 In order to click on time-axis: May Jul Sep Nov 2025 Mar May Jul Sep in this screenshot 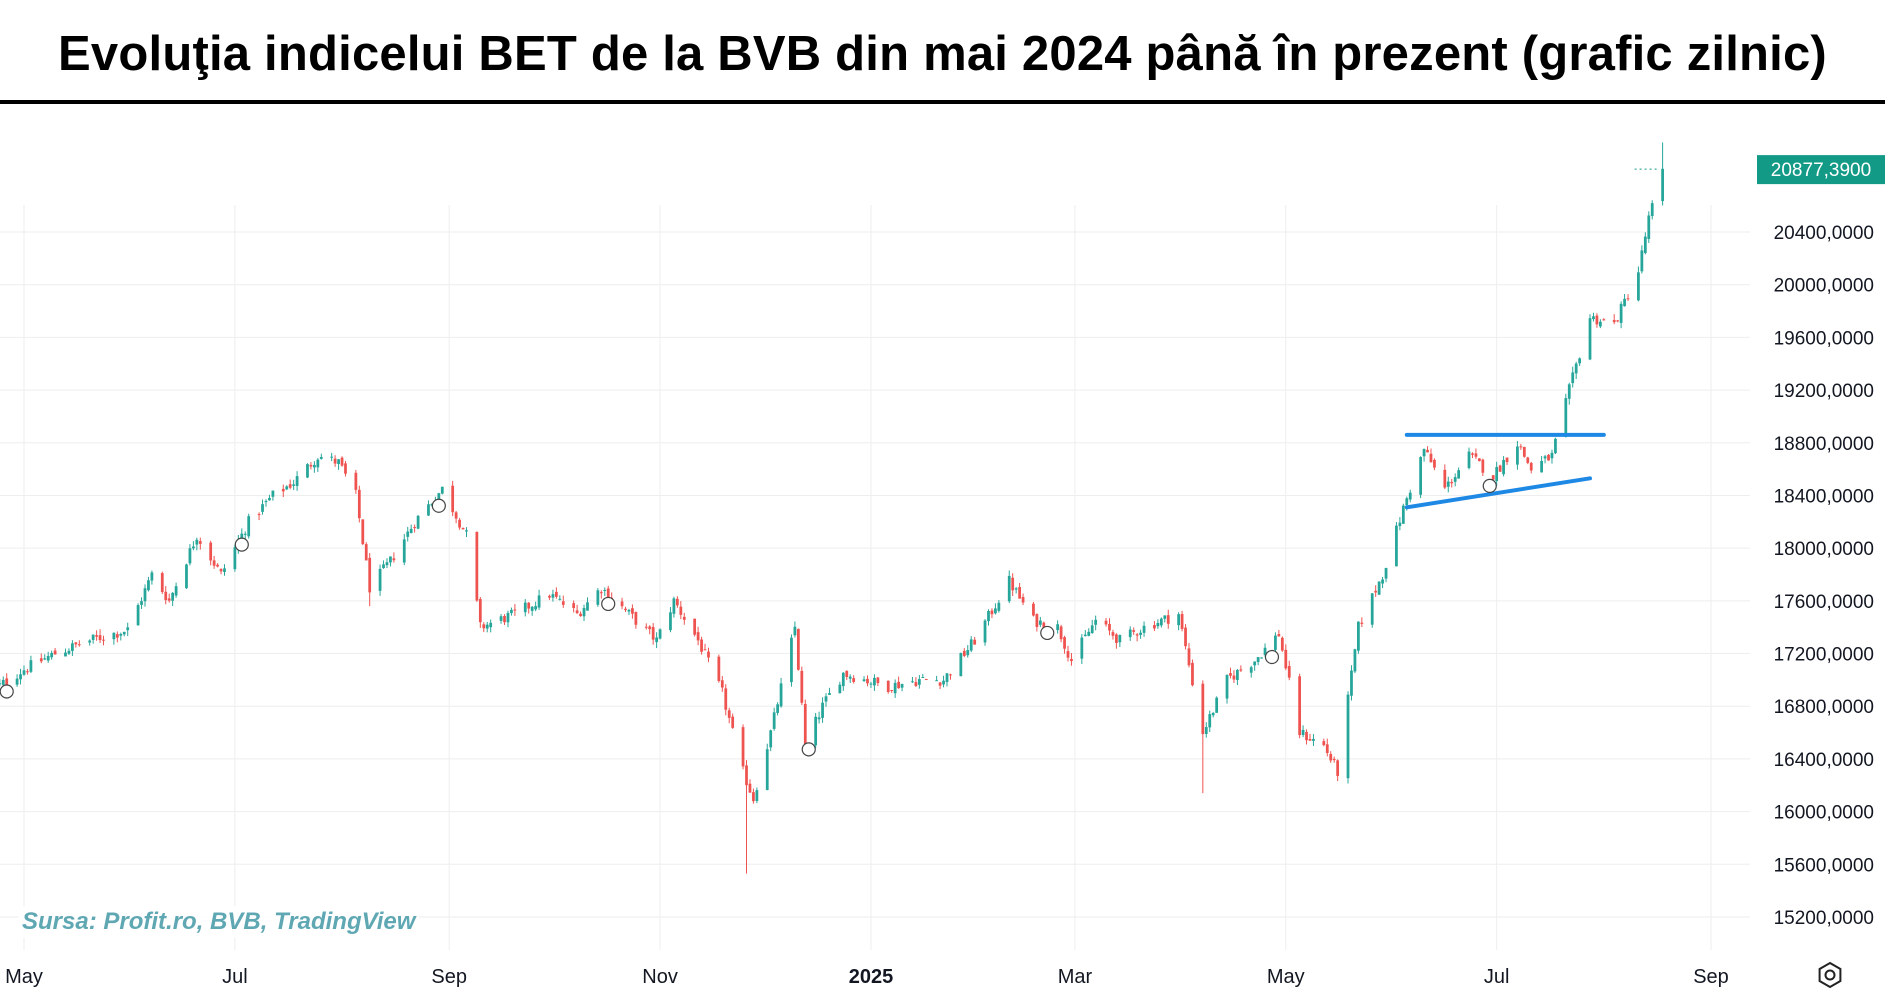, I will do `click(867, 977)`.